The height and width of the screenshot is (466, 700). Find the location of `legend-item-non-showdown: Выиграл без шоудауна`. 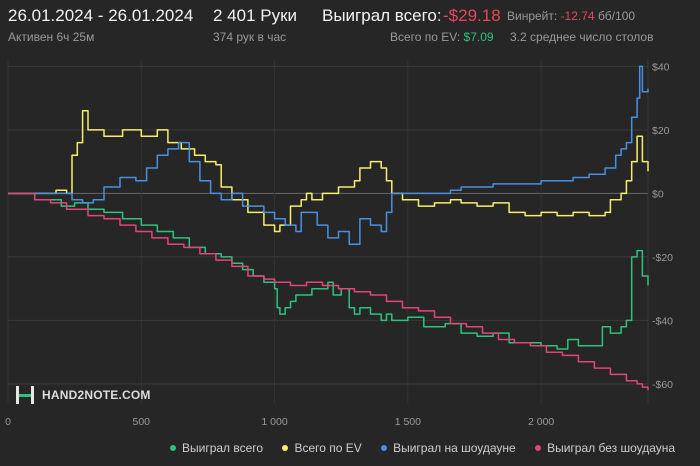

legend-item-non-showdown: Выиграл без шоудауна is located at coordinates (605, 448).